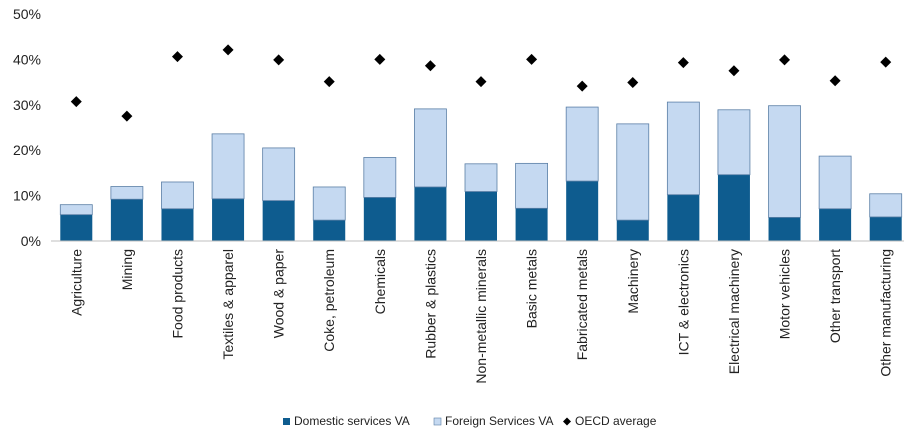 The width and height of the screenshot is (904, 431). Describe the element at coordinates (27, 14) in the screenshot. I see `y-tick-label: 50%` at that location.